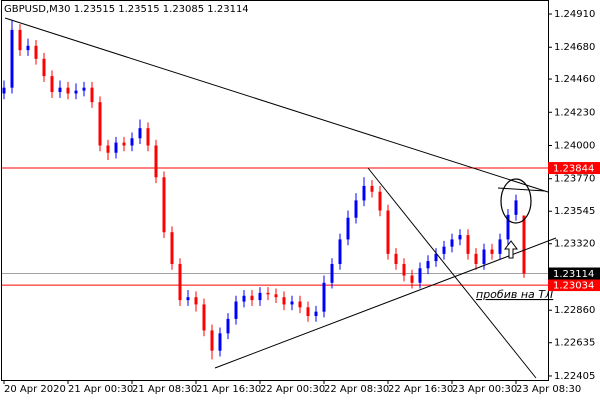  I want to click on y-tick-label: 1.22860, so click(574, 310).